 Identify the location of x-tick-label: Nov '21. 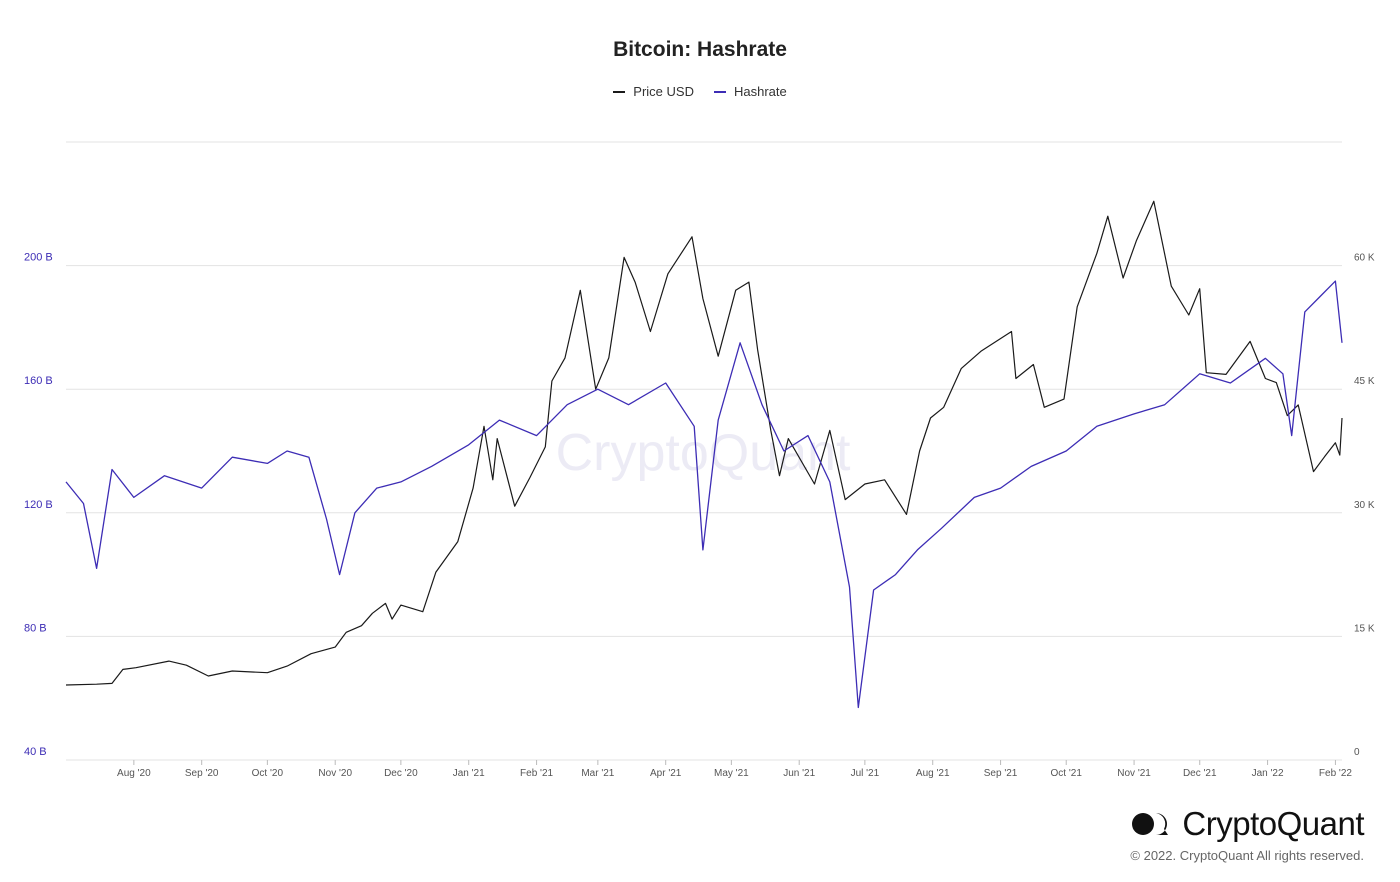
(1134, 773).